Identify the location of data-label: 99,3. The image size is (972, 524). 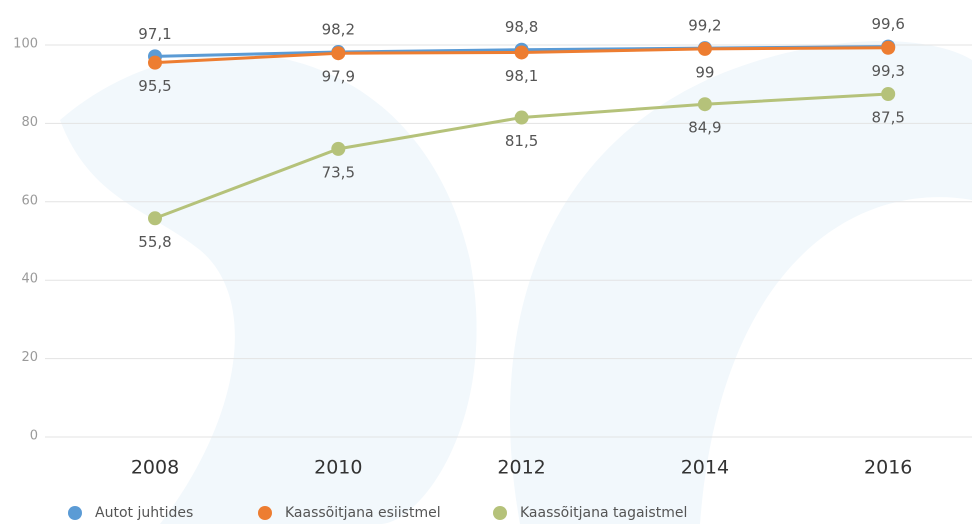
(887, 71).